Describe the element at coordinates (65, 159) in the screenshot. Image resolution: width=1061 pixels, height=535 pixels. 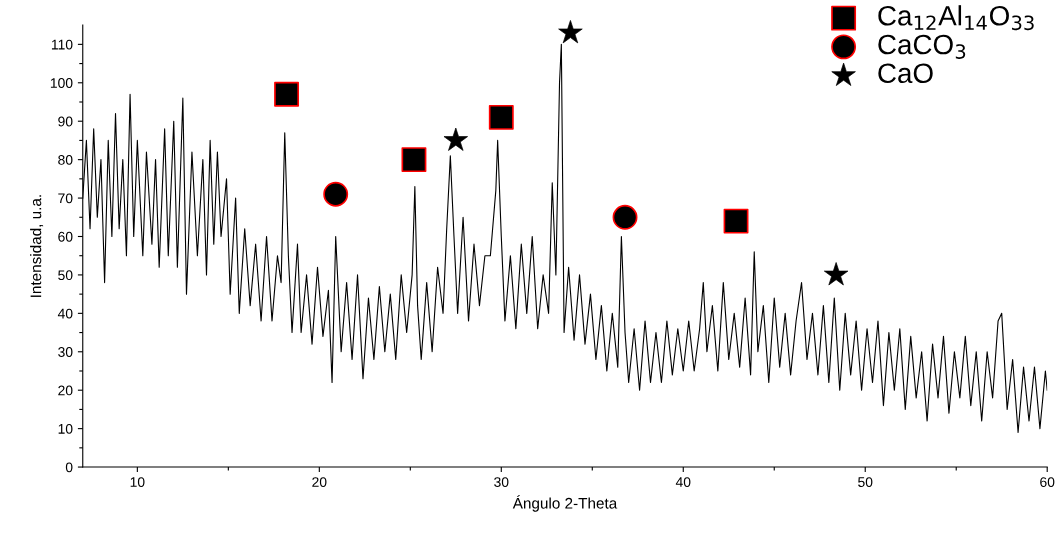
I see `y-tick-label: 80` at that location.